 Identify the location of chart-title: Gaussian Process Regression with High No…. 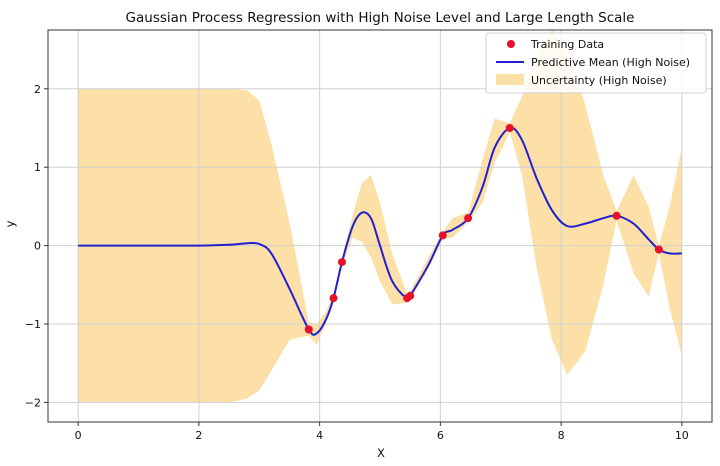
(380, 18).